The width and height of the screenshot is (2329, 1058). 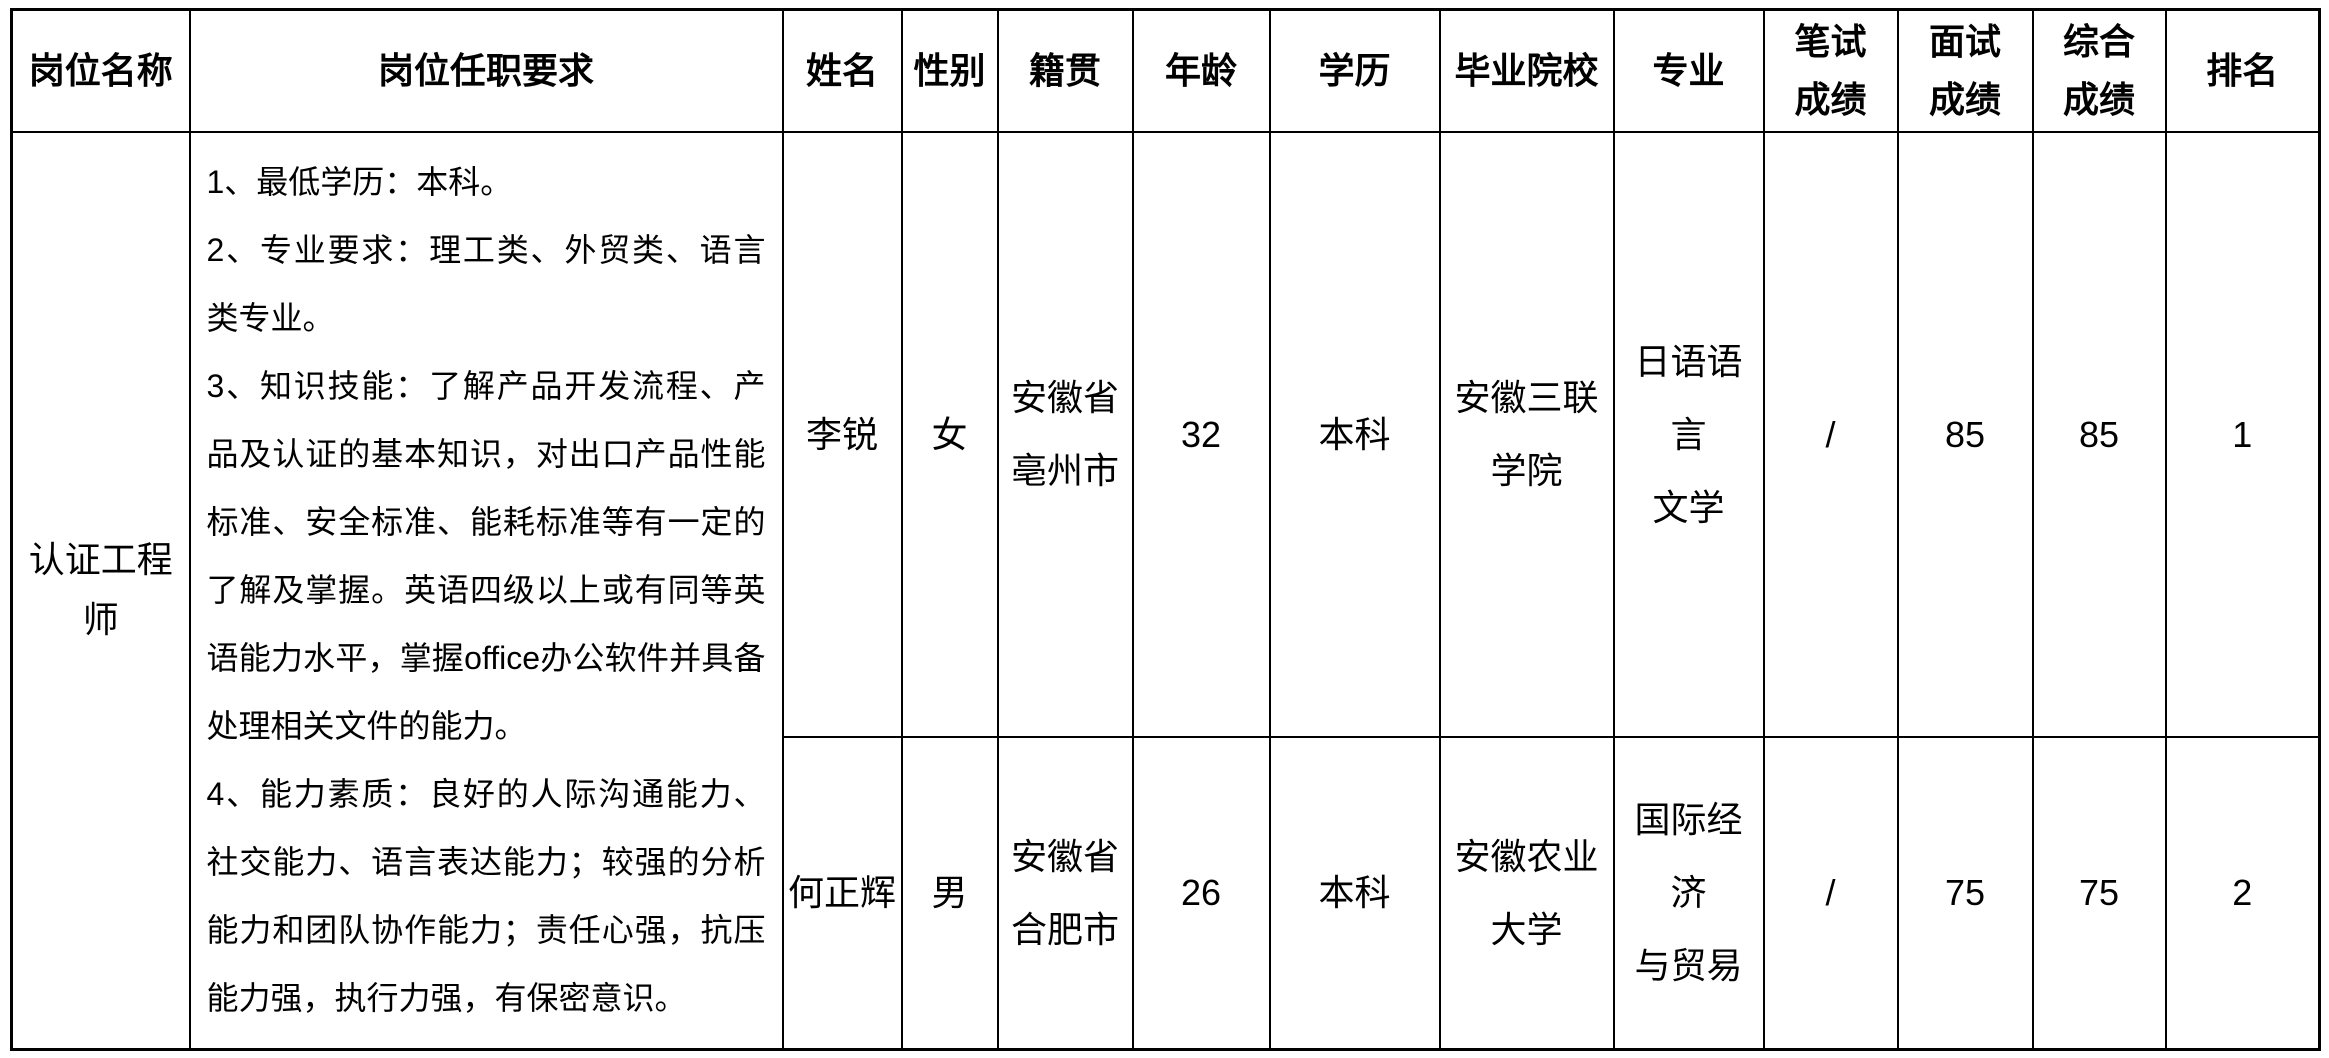 I want to click on cell-native-place: 安徽省 亳州市, so click(x=1065, y=434).